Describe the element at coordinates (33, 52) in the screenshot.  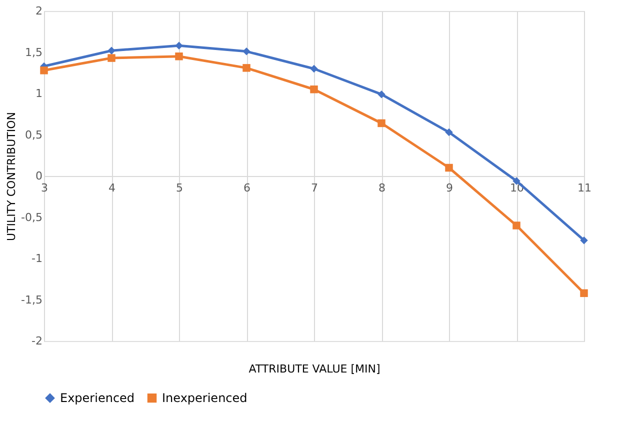
I see `y-tick-label: 1,5` at that location.